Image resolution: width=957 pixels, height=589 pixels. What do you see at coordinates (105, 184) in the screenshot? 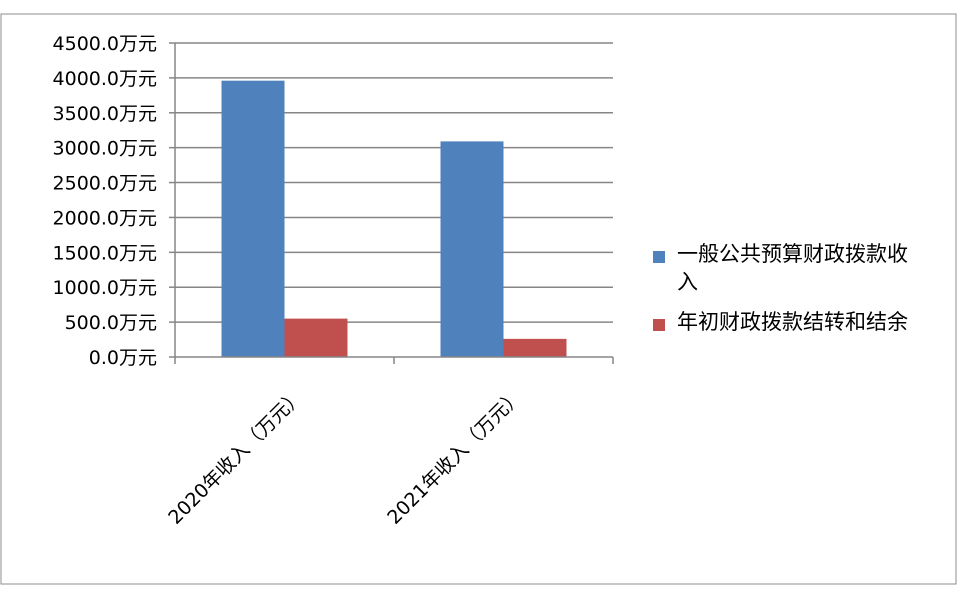
I see `y-tick-label: 2500.0万元` at bounding box center [105, 184].